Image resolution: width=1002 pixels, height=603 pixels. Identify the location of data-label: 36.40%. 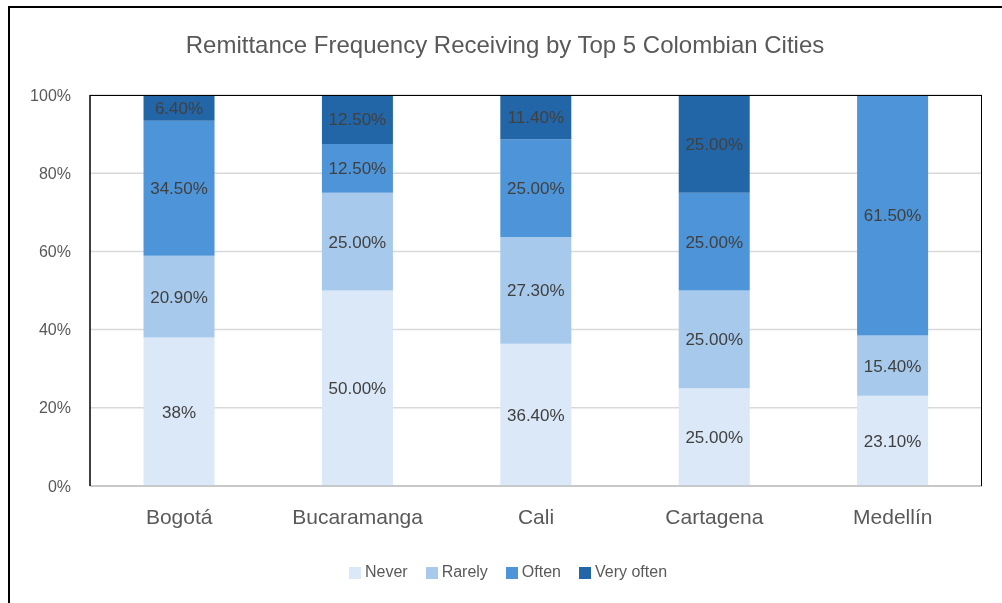
(535, 415).